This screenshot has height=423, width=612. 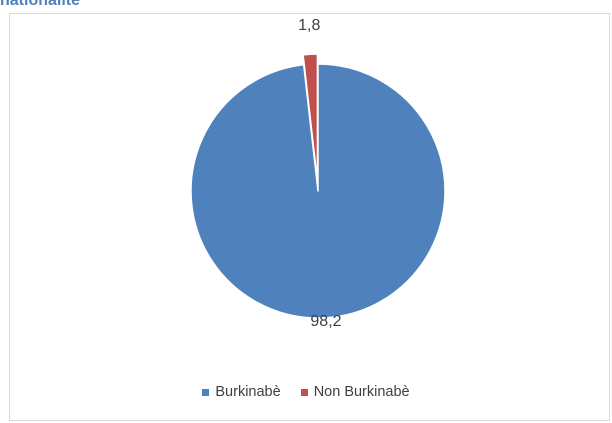 I want to click on data-label-burkinabe: 98,2, so click(x=325, y=321).